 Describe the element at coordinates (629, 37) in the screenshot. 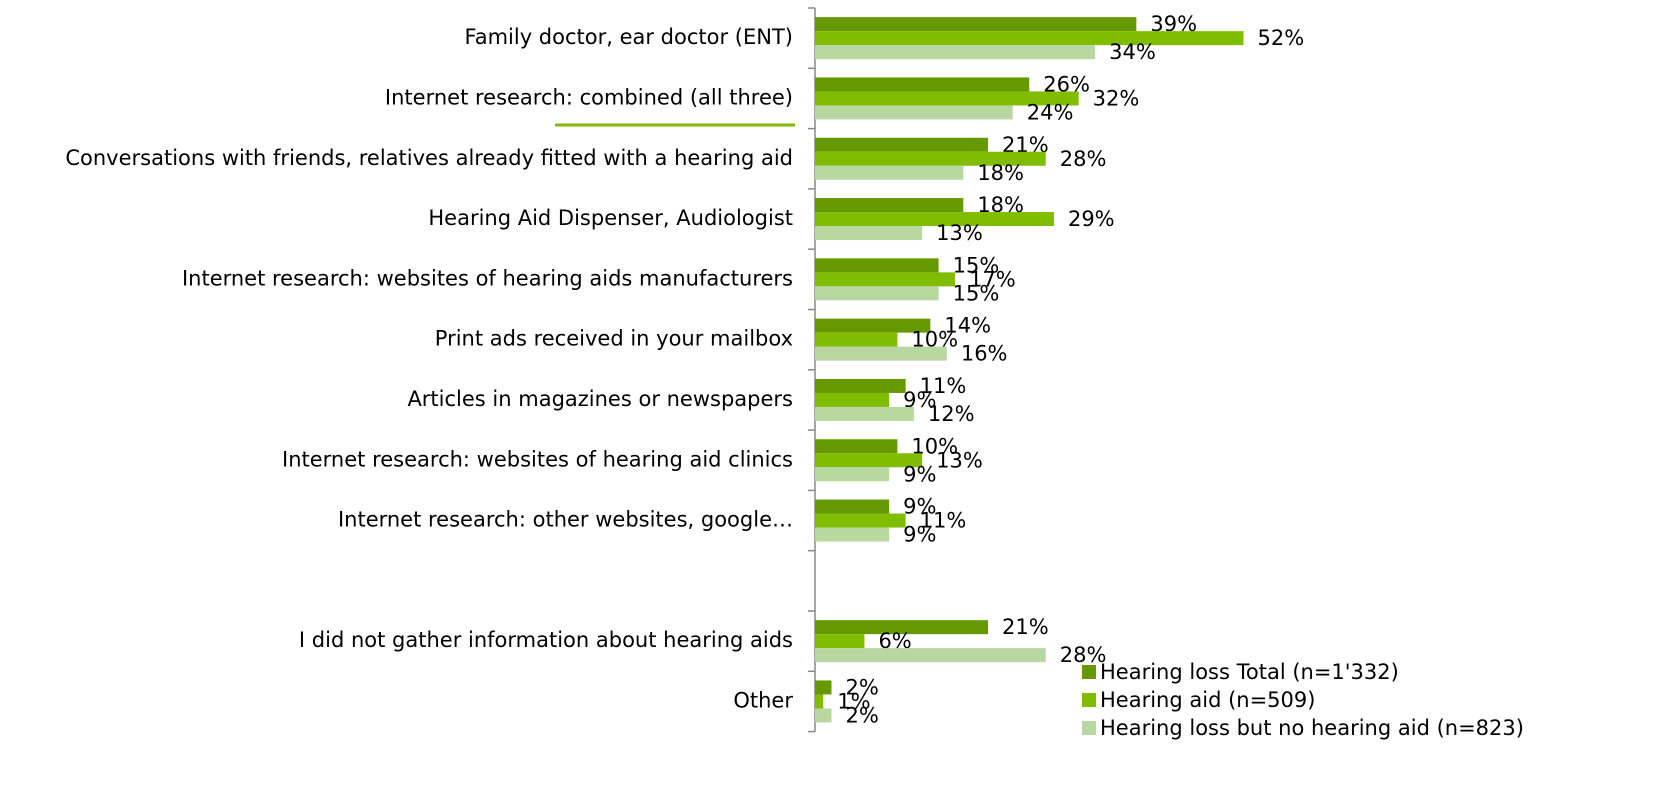

I see `category-label: Family doctor, ear doctor (ENT)` at that location.